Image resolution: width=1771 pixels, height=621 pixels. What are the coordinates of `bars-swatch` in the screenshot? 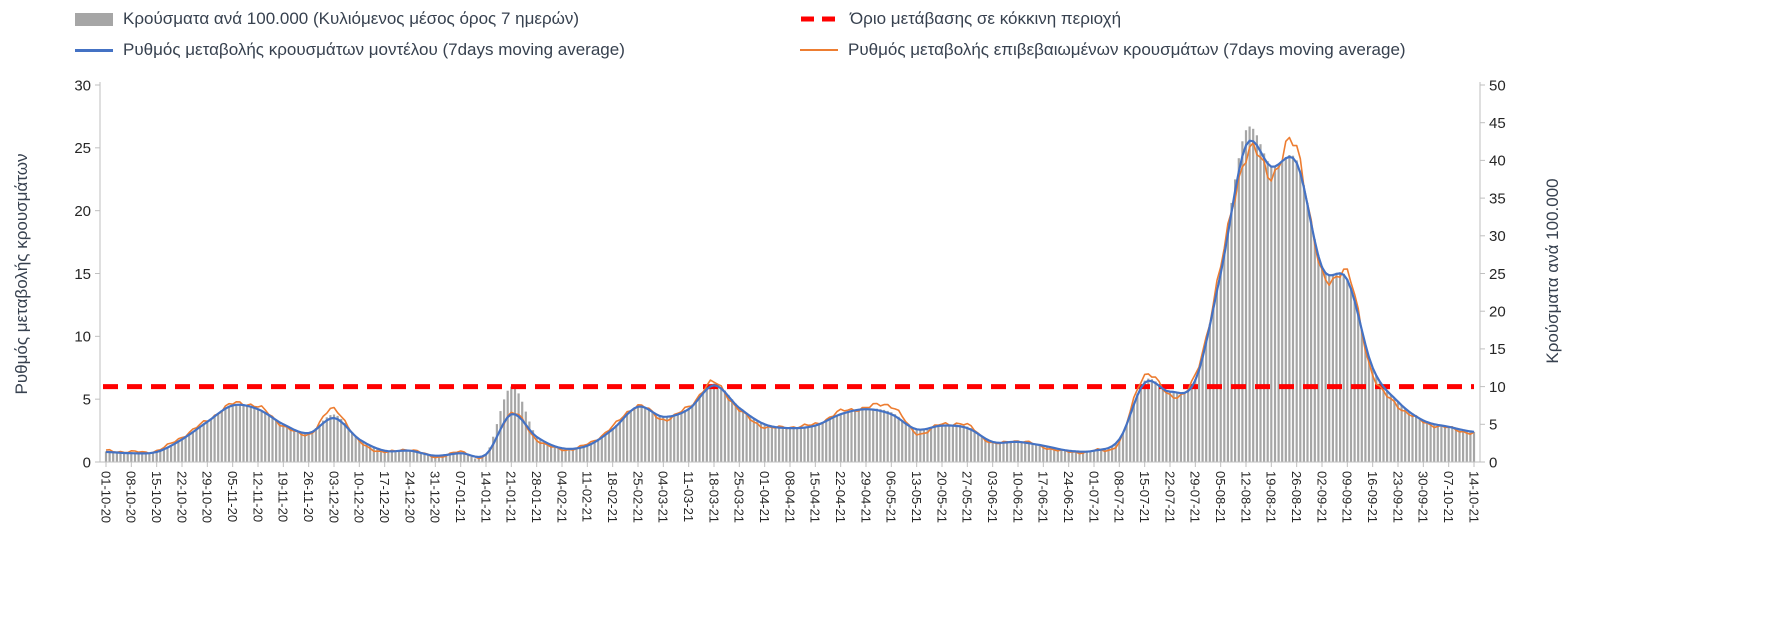 It's located at (94, 19).